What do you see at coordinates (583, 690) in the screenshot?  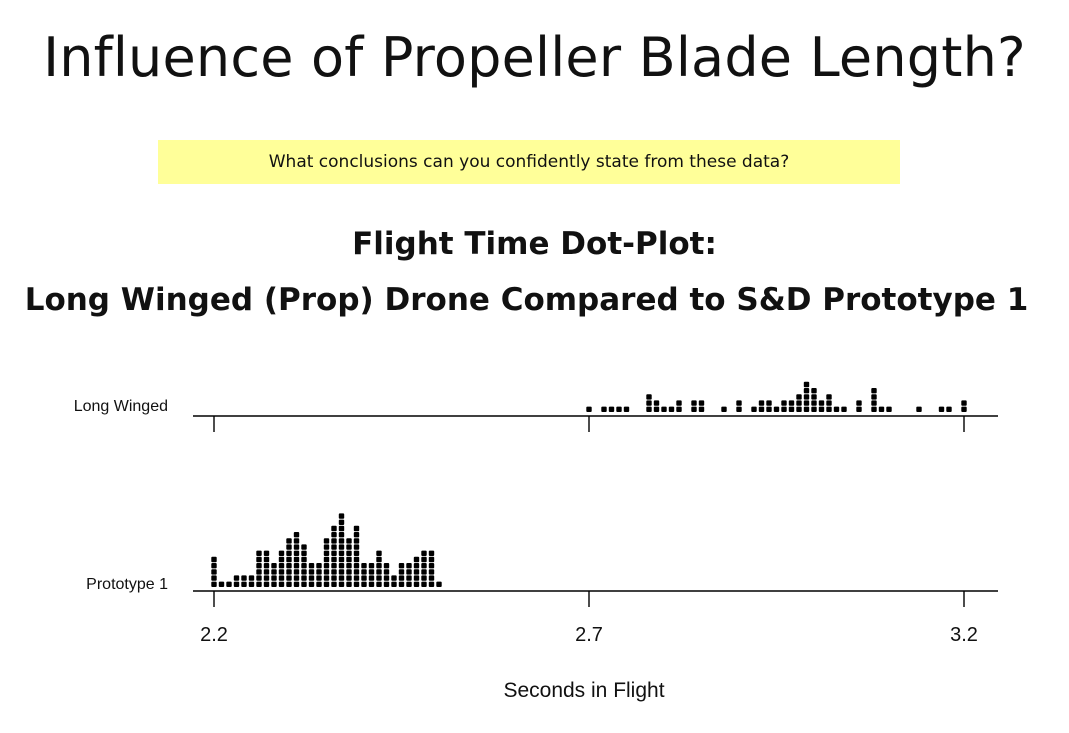 I see `x-axis-label: Seconds in Flight` at bounding box center [583, 690].